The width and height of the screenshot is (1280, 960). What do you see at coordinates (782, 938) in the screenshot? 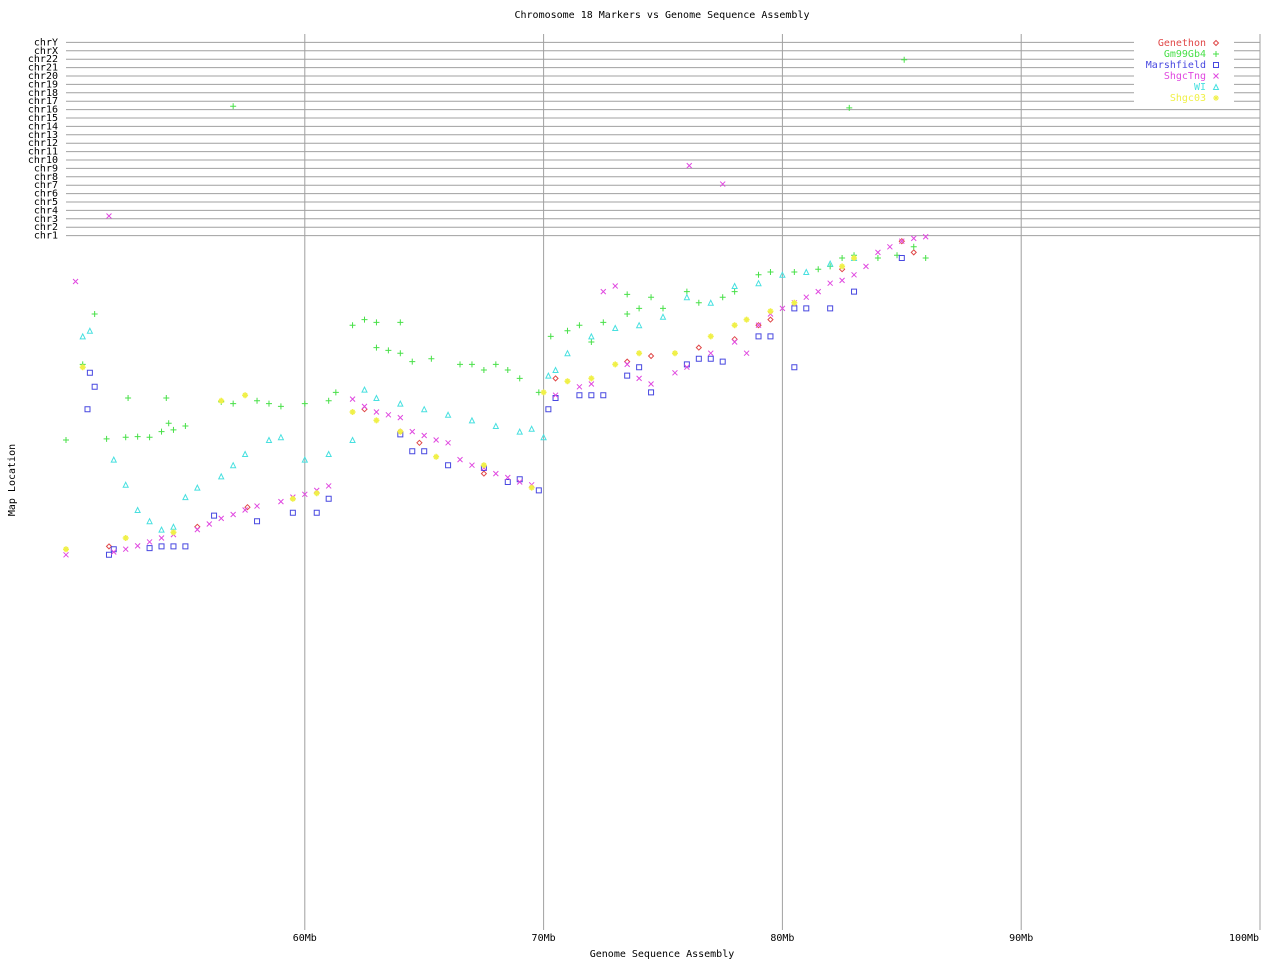
I see `x-tick-label: 80Mb` at bounding box center [782, 938].